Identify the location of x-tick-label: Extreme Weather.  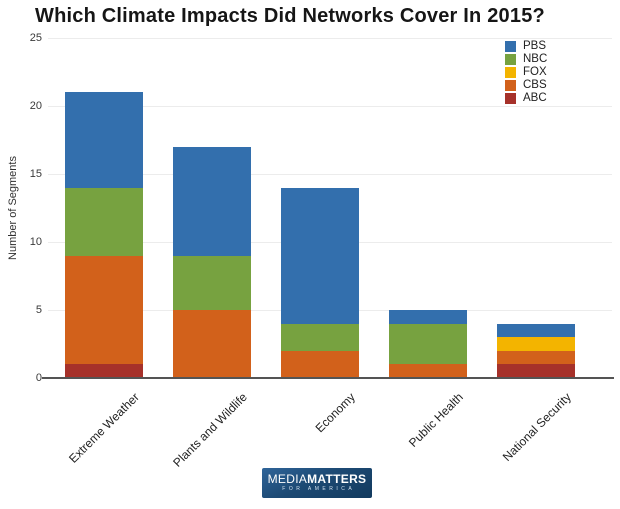
(104, 428).